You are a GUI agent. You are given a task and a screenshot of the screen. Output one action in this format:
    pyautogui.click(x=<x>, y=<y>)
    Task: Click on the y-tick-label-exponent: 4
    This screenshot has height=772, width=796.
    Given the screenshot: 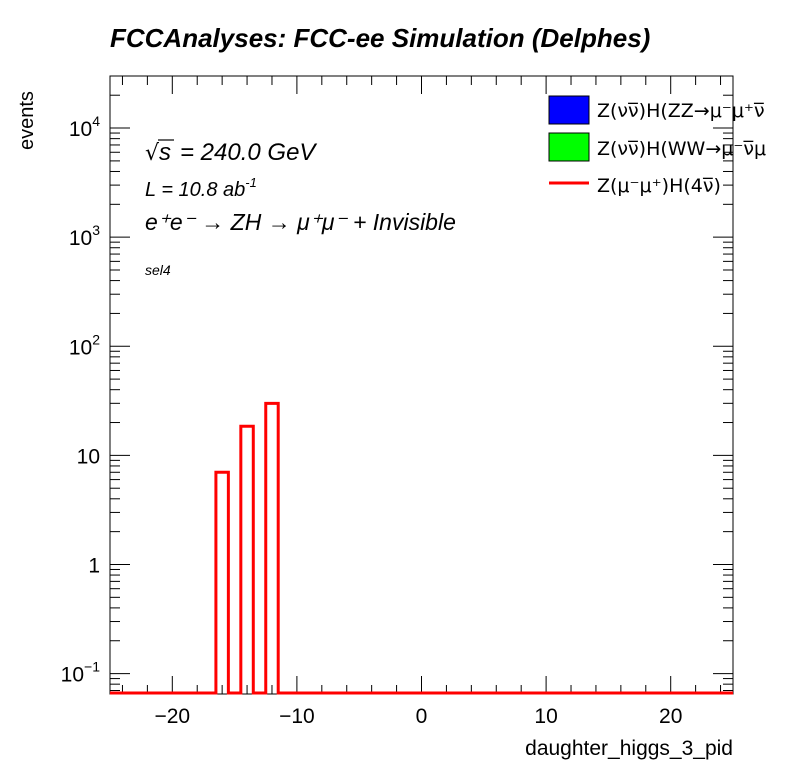 What is the action you would take?
    pyautogui.click(x=96, y=121)
    